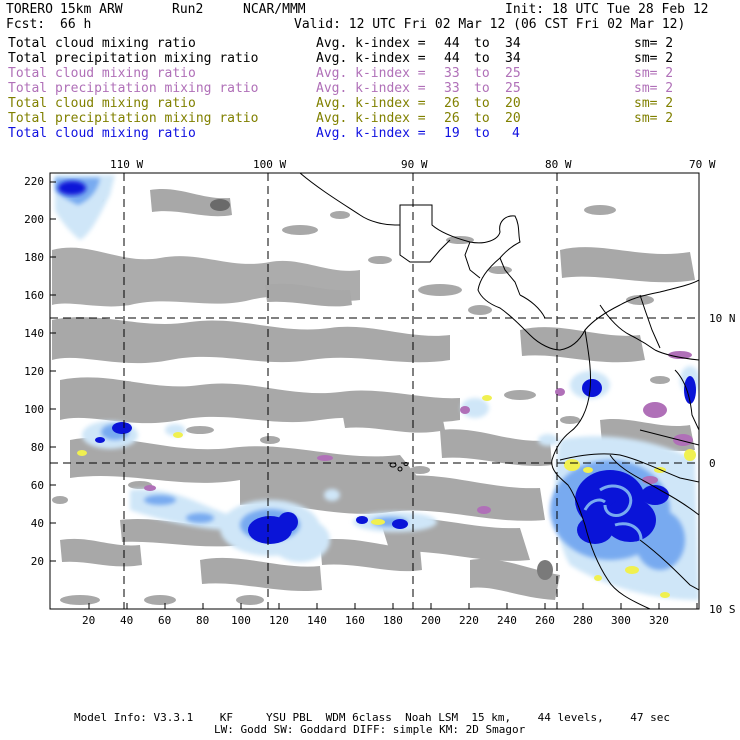 This screenshot has width=740, height=740. Describe the element at coordinates (76, 24) in the screenshot. I see `fcst-value: 66 h` at that location.